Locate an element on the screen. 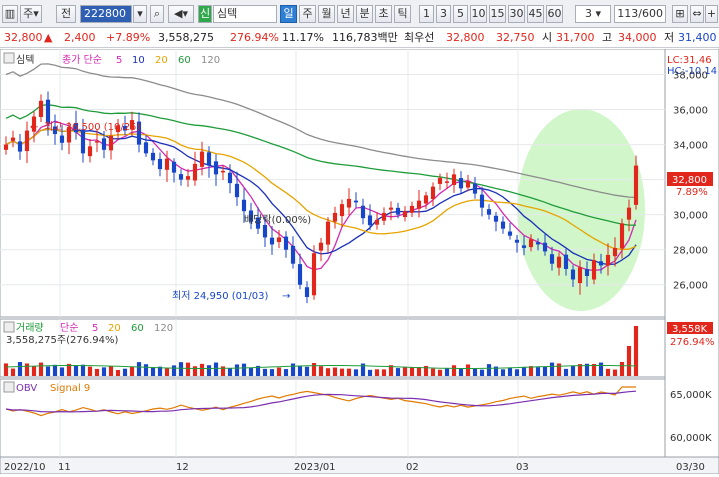 The width and height of the screenshot is (719, 477). stock-code-input: 222800 is located at coordinates (106, 14).